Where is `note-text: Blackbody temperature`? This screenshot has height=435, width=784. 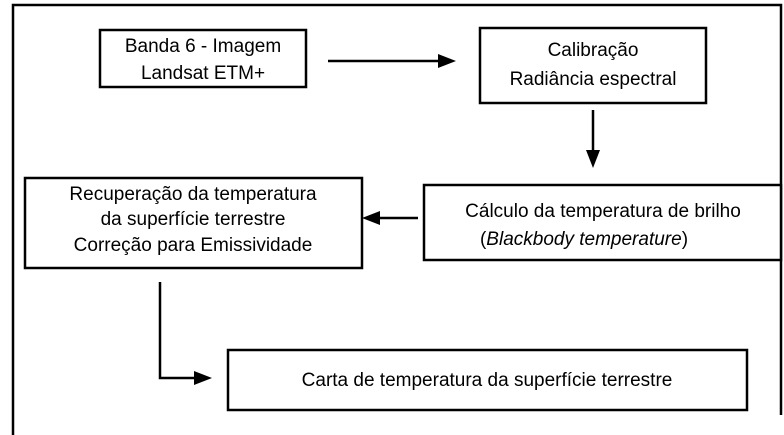
note-text: Blackbody temperature is located at coordinates (583, 239).